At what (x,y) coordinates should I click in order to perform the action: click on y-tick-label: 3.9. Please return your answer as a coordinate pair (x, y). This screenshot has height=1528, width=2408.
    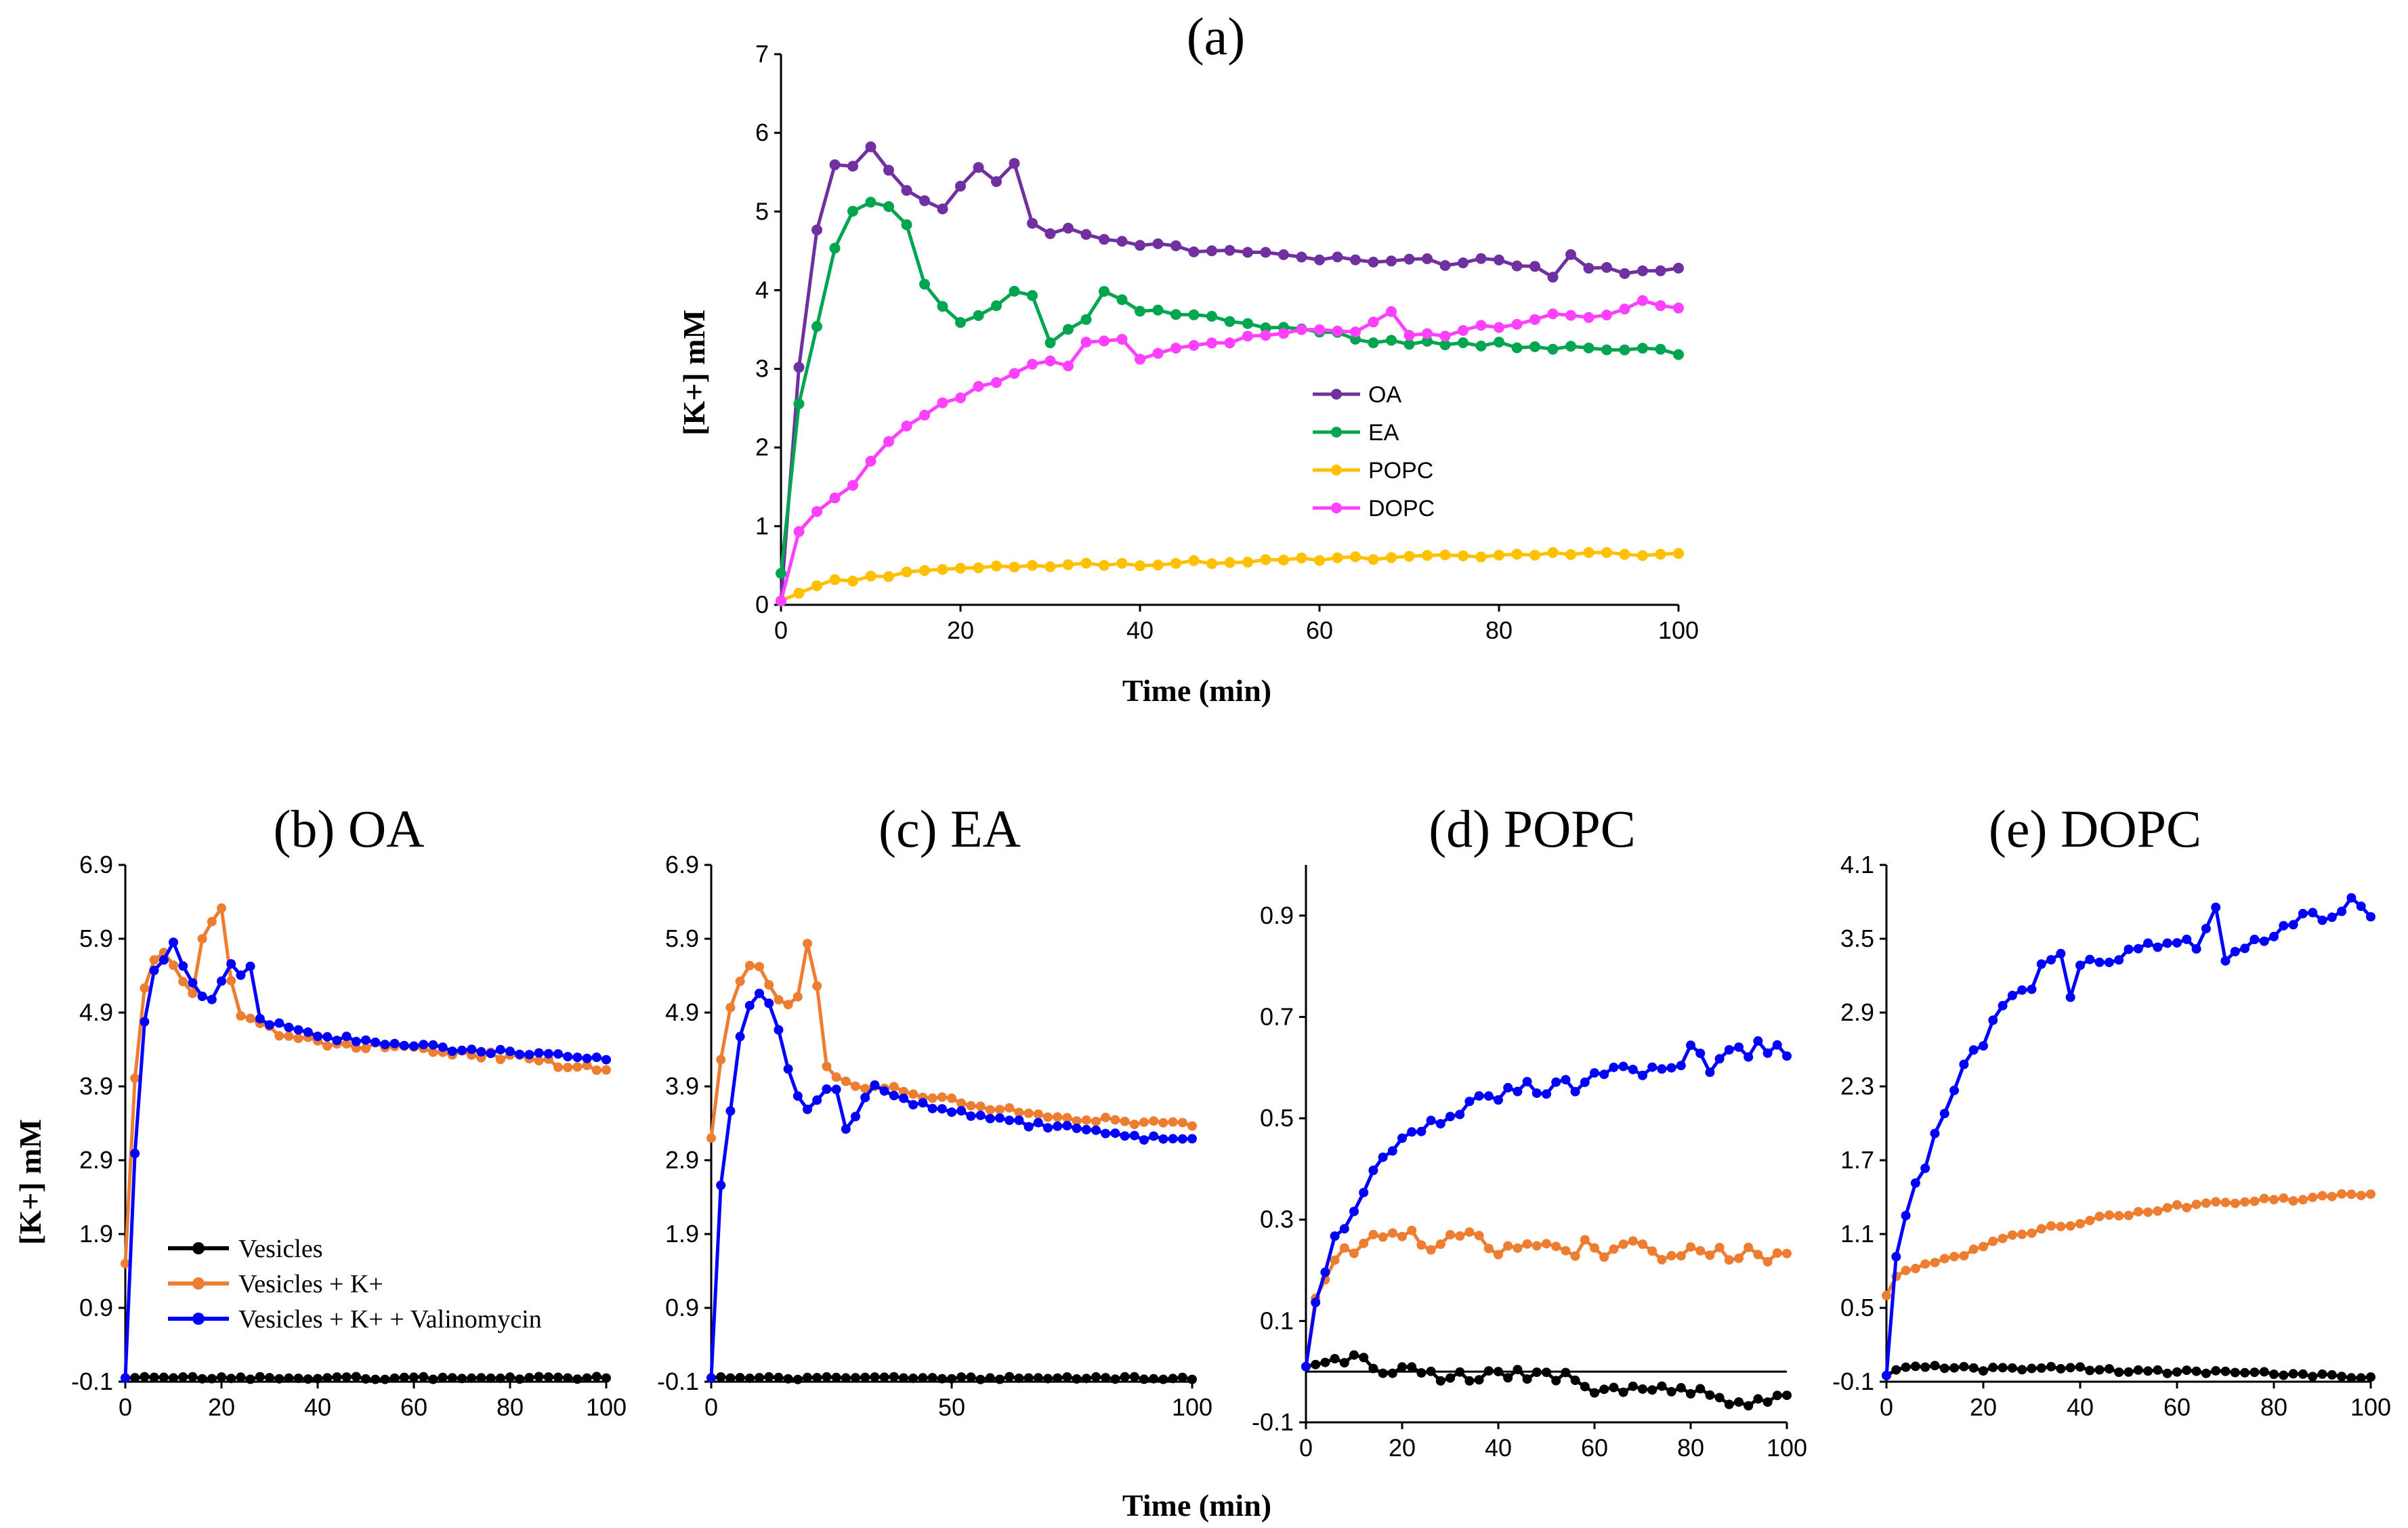
    Looking at the image, I should click on (682, 1086).